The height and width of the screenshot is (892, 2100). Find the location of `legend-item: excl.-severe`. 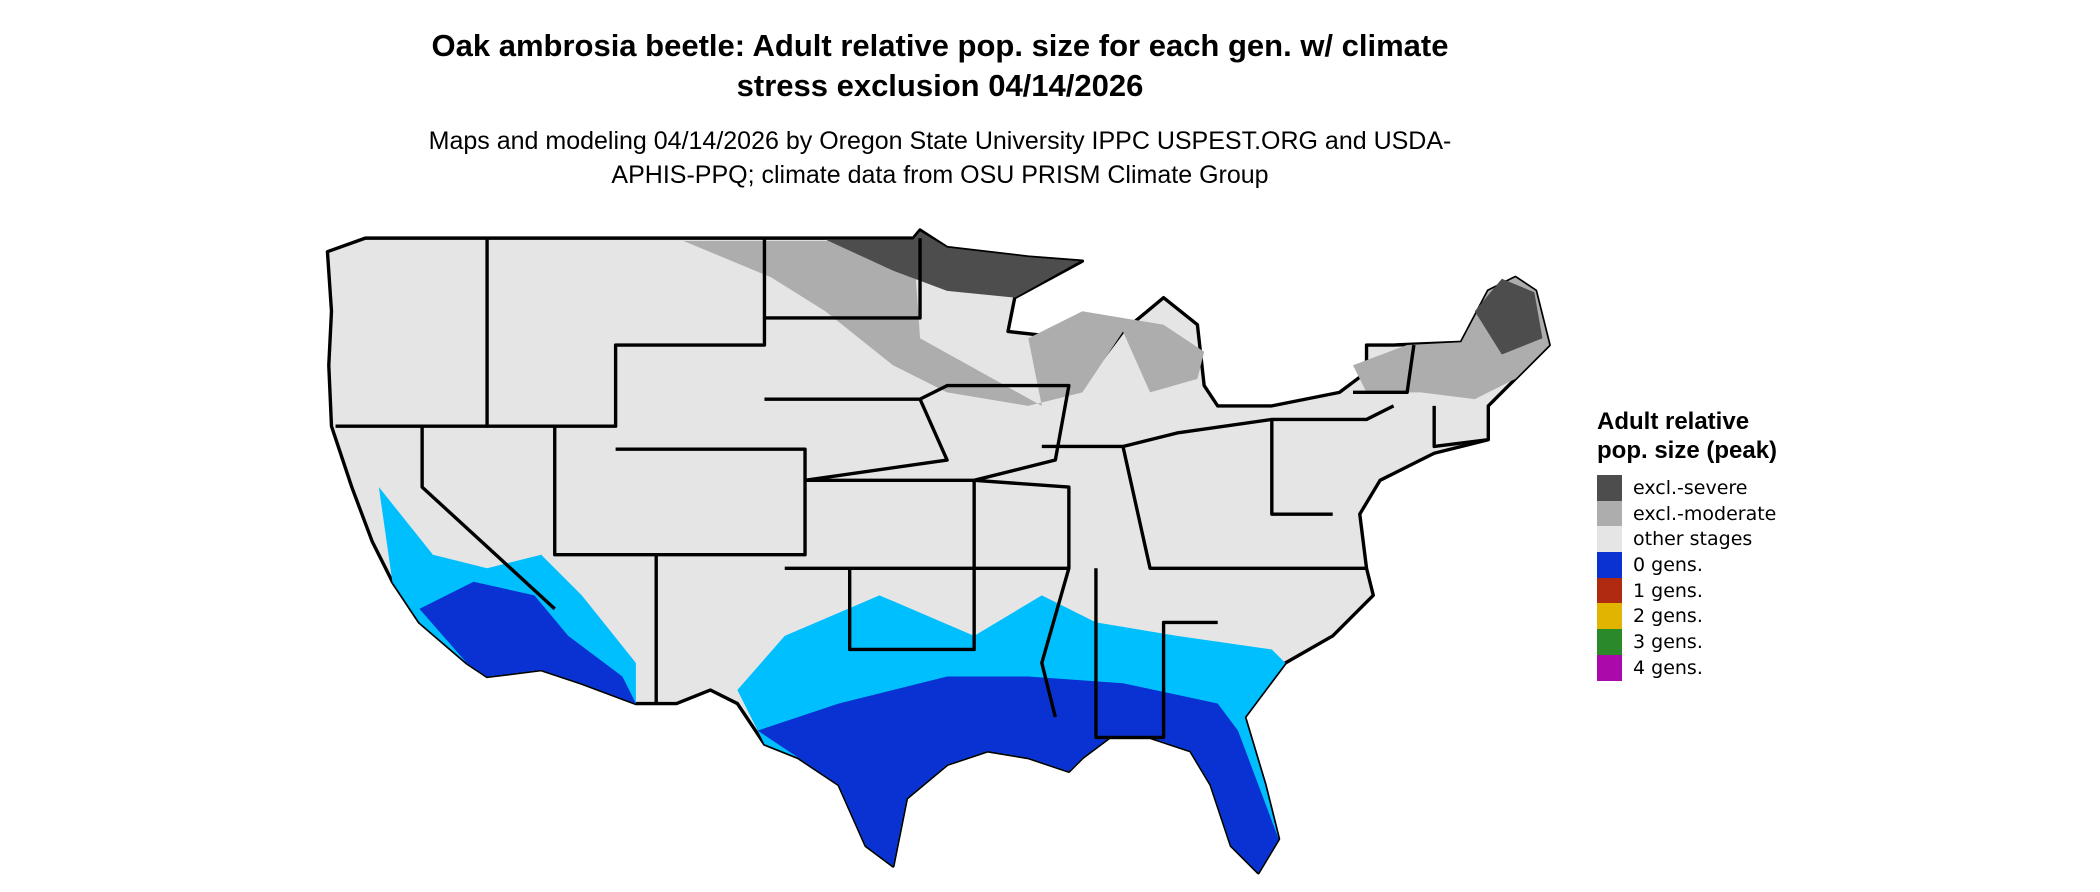

legend-item: excl.-severe is located at coordinates (1692, 488).